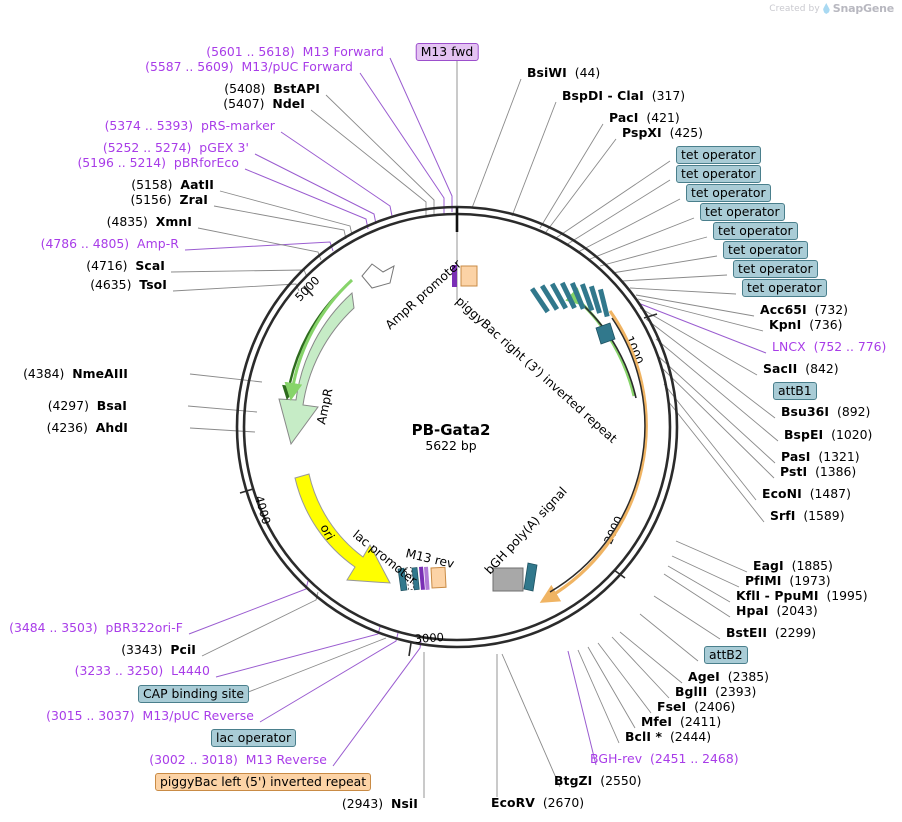  What do you see at coordinates (806, 325) in the screenshot?
I see `enzyme-label-kpni: KpnI (736)` at bounding box center [806, 325].